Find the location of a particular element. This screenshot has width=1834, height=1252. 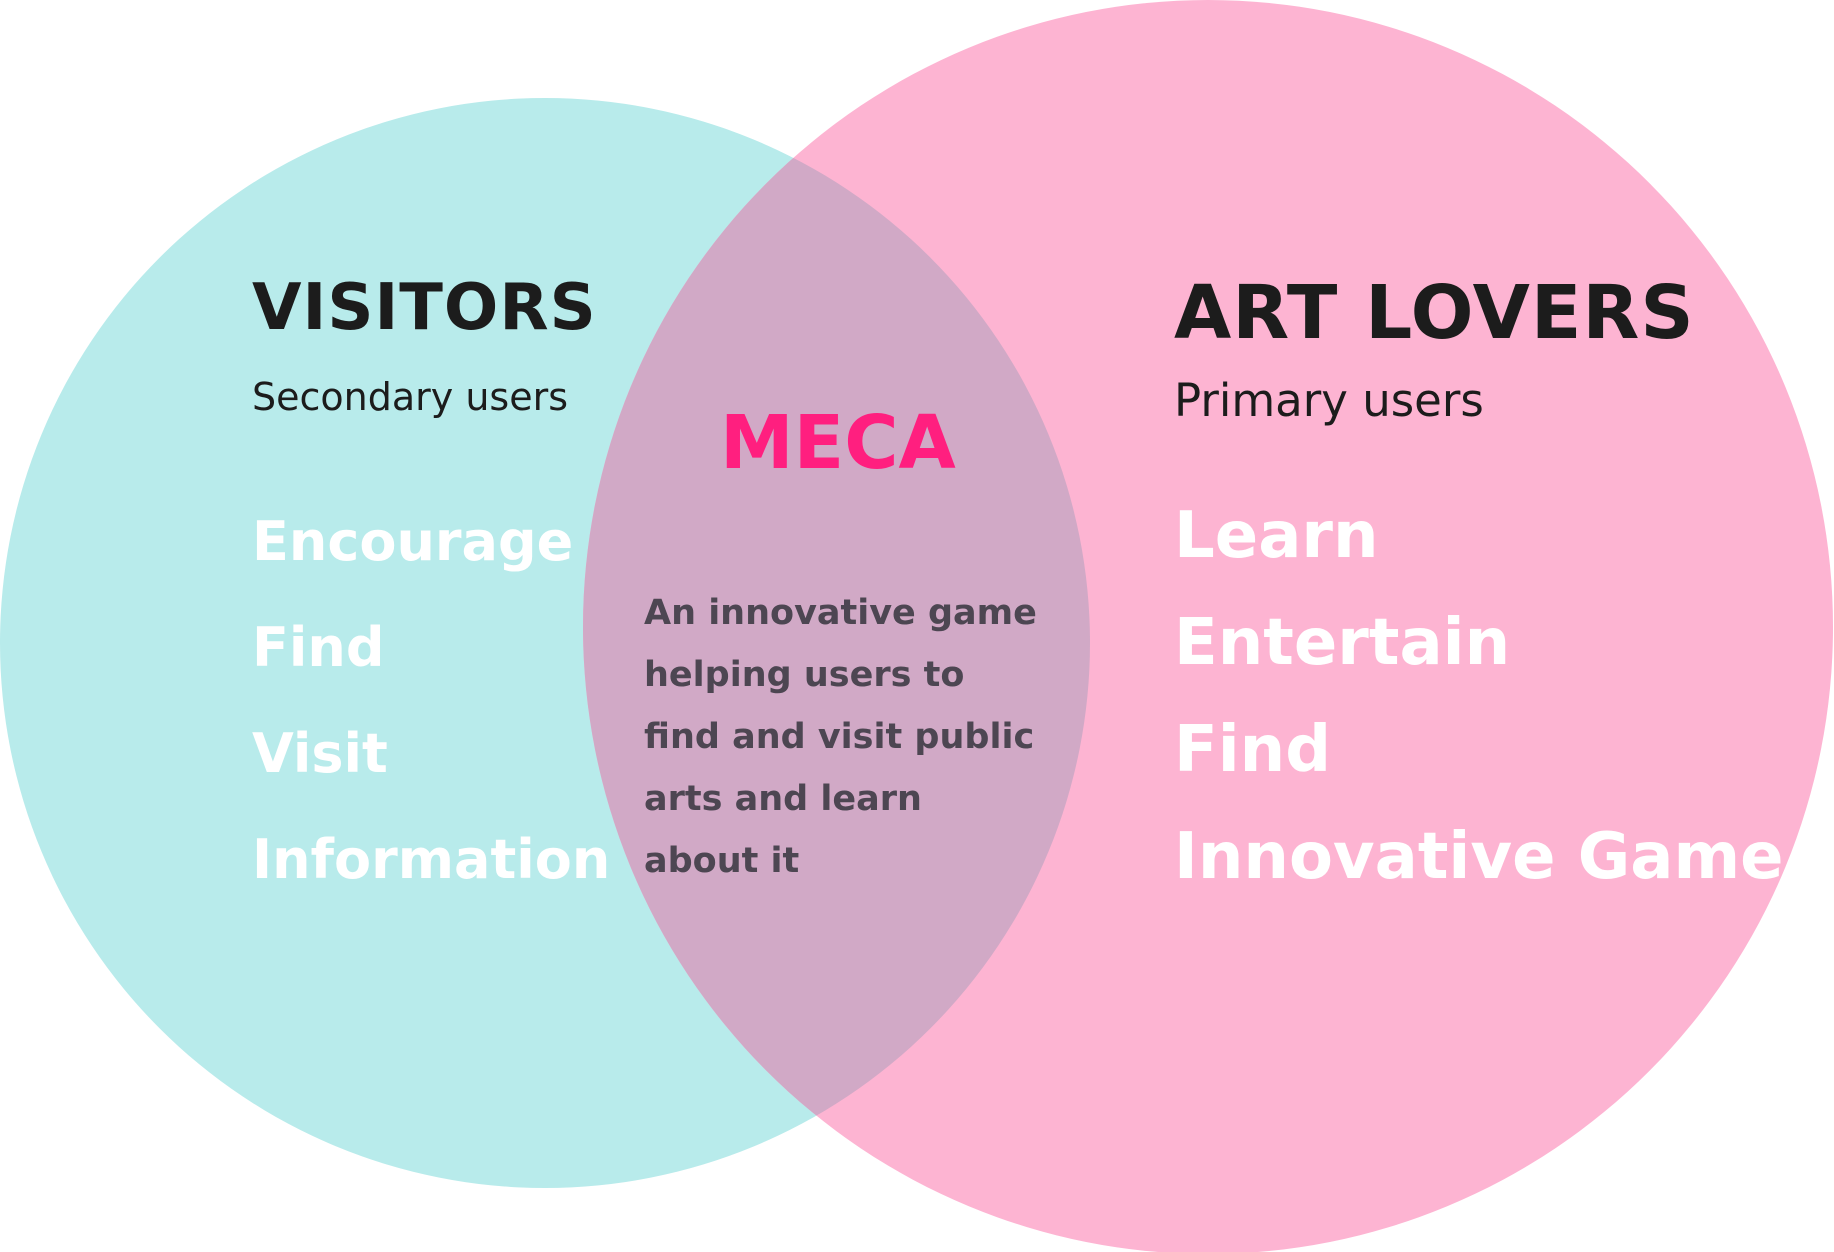

visitors-goal-item: Visit is located at coordinates (320, 753).